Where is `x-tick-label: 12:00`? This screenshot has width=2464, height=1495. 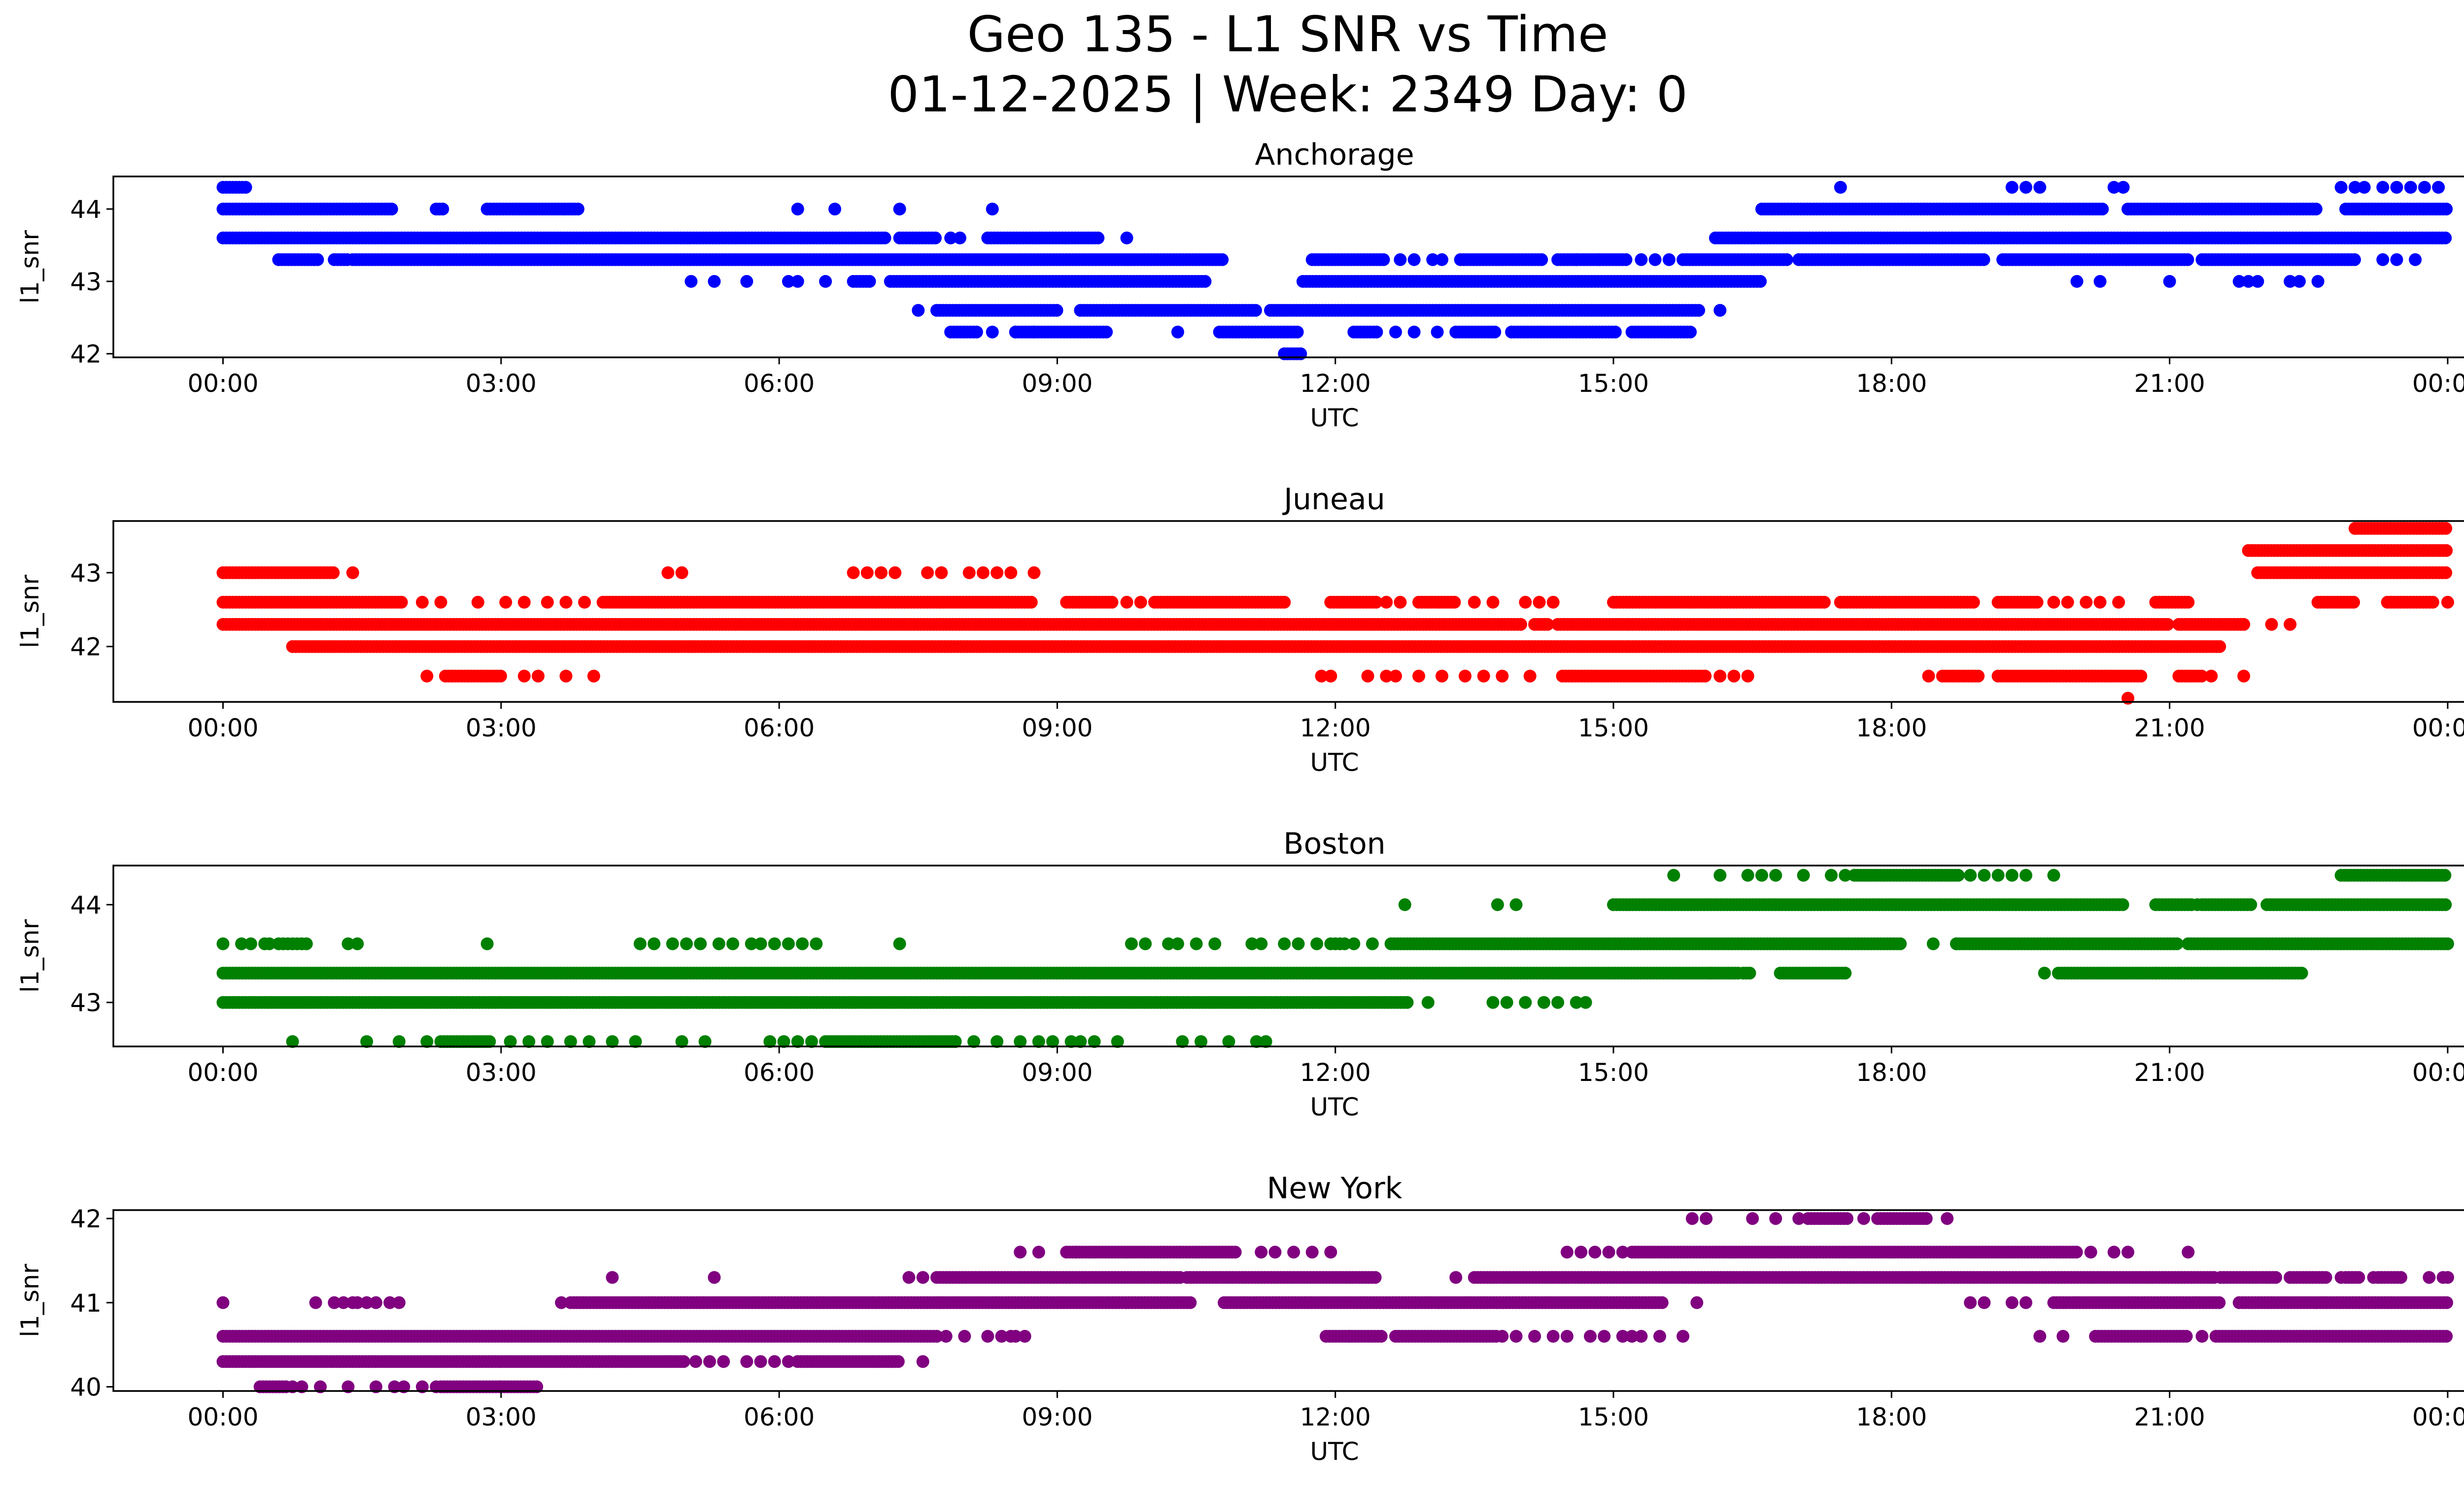 x-tick-label: 12:00 is located at coordinates (1335, 728).